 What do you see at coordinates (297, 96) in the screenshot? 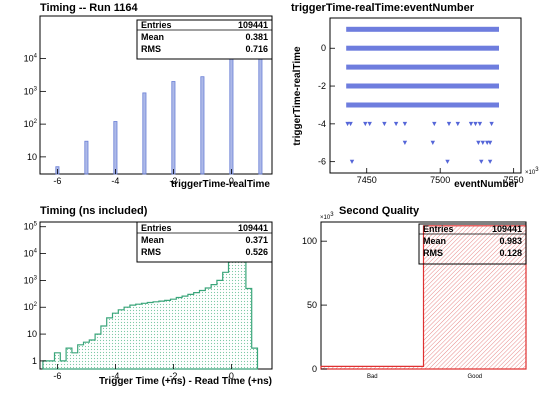
I see `y-axis-label: triggerTime-realTime` at bounding box center [297, 96].